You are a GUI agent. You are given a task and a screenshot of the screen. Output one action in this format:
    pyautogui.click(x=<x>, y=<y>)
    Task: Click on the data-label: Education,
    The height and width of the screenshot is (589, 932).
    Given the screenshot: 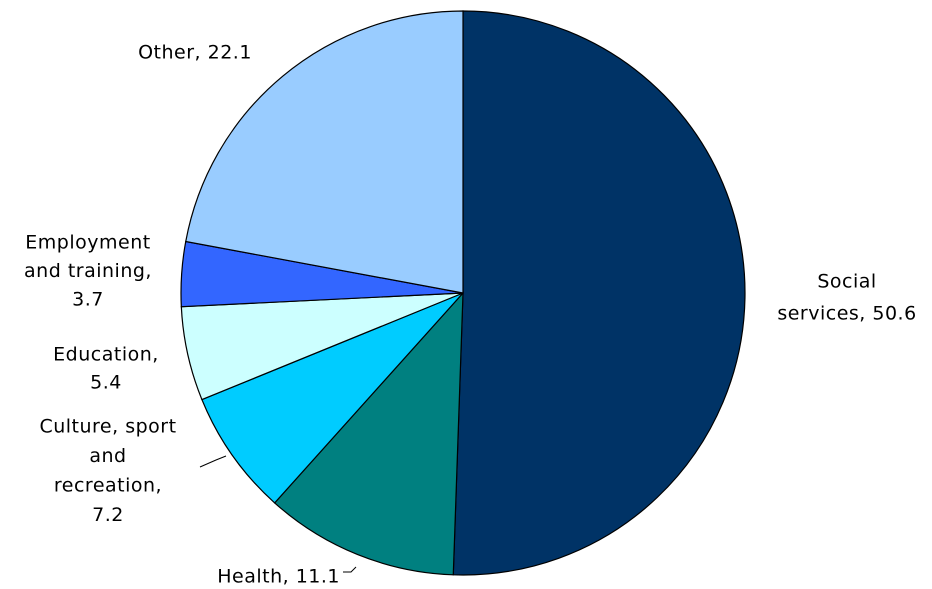 What is the action you would take?
    pyautogui.click(x=106, y=355)
    